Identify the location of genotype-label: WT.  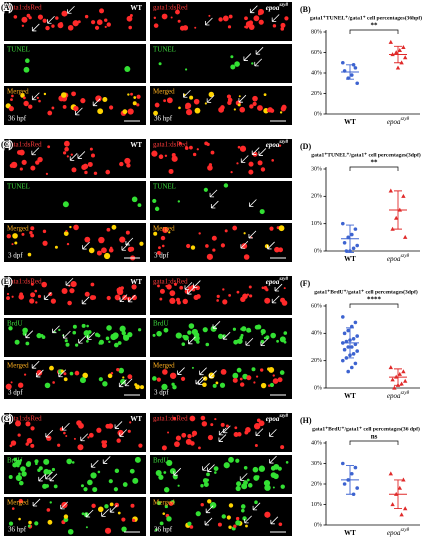
(136, 145).